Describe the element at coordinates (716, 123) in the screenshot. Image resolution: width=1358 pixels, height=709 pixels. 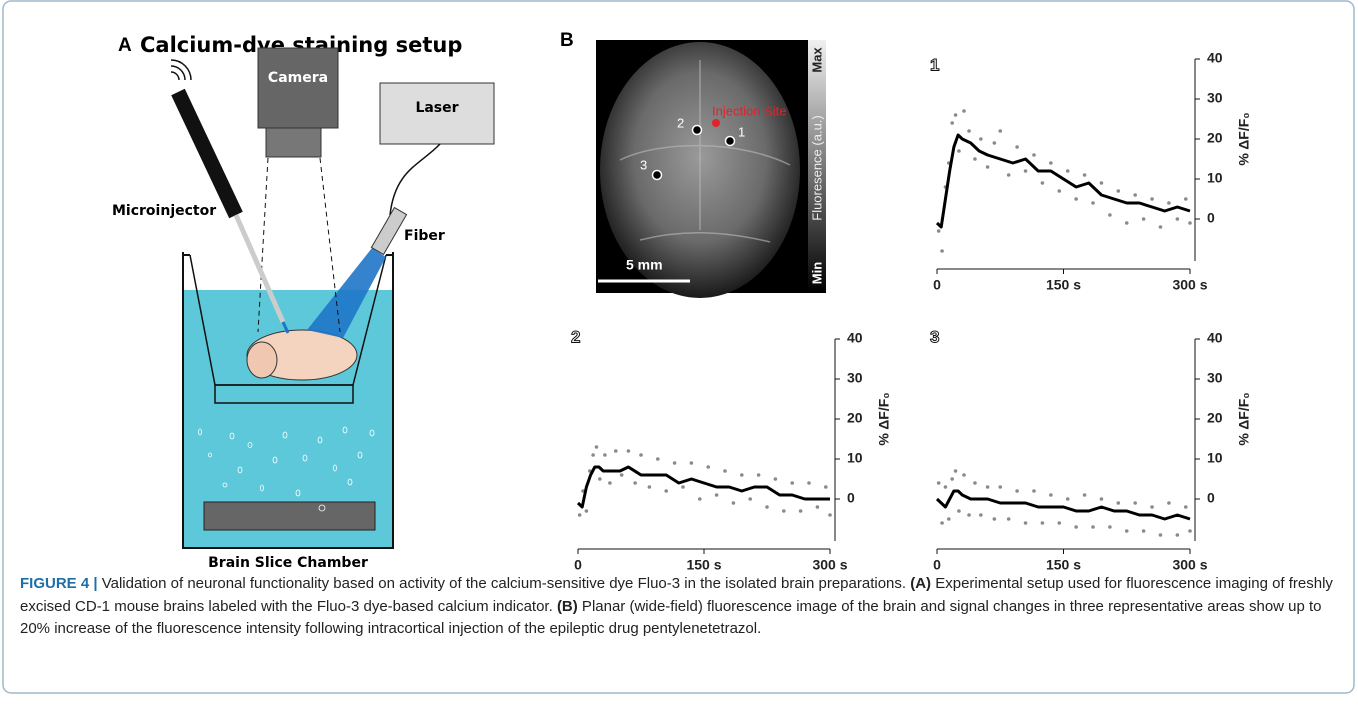
I see `injection-dot` at that location.